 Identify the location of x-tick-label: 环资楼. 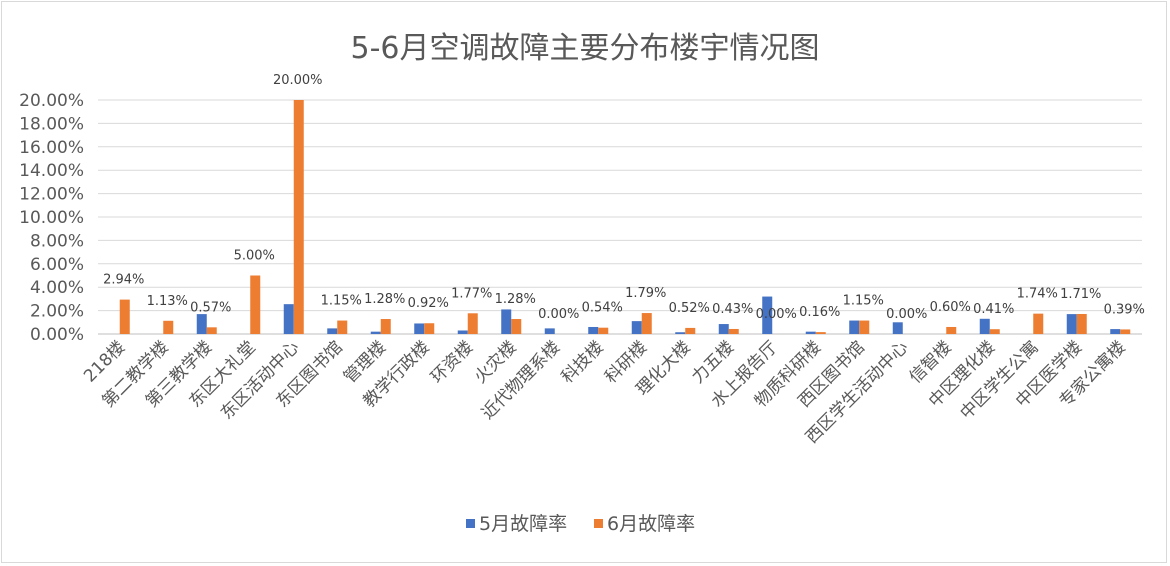
(452, 362).